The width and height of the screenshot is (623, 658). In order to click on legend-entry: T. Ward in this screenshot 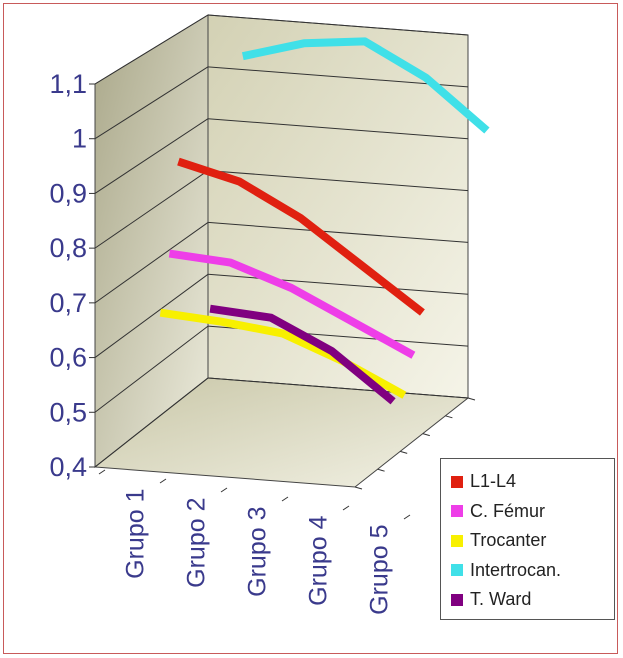, I will do `click(532, 600)`.